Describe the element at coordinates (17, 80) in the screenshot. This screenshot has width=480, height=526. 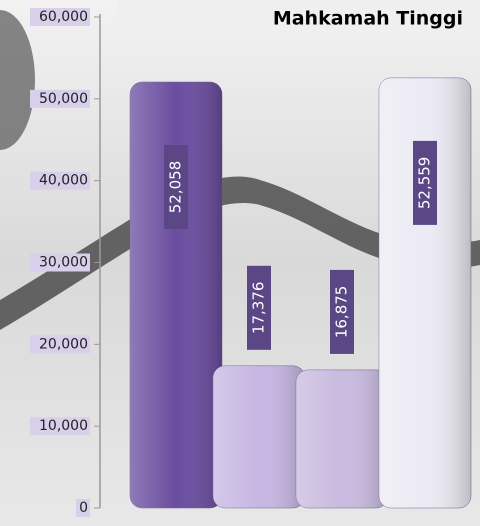
I see `decor-disc` at that location.